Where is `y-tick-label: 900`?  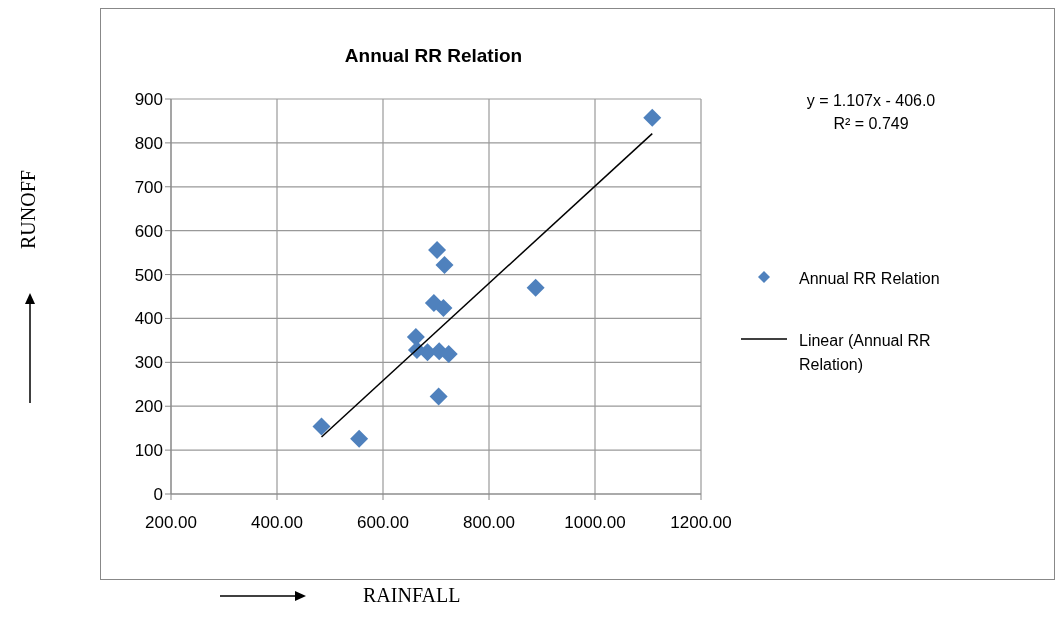 y-tick-label: 900 is located at coordinates (148, 100).